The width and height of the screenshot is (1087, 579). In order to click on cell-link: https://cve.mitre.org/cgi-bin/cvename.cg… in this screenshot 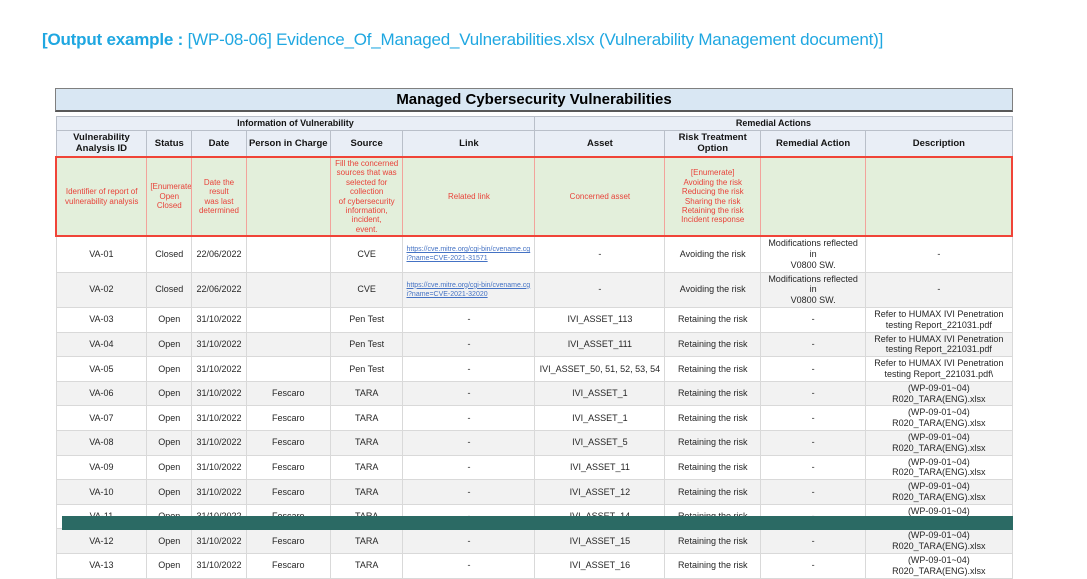, I will do `click(469, 254)`.